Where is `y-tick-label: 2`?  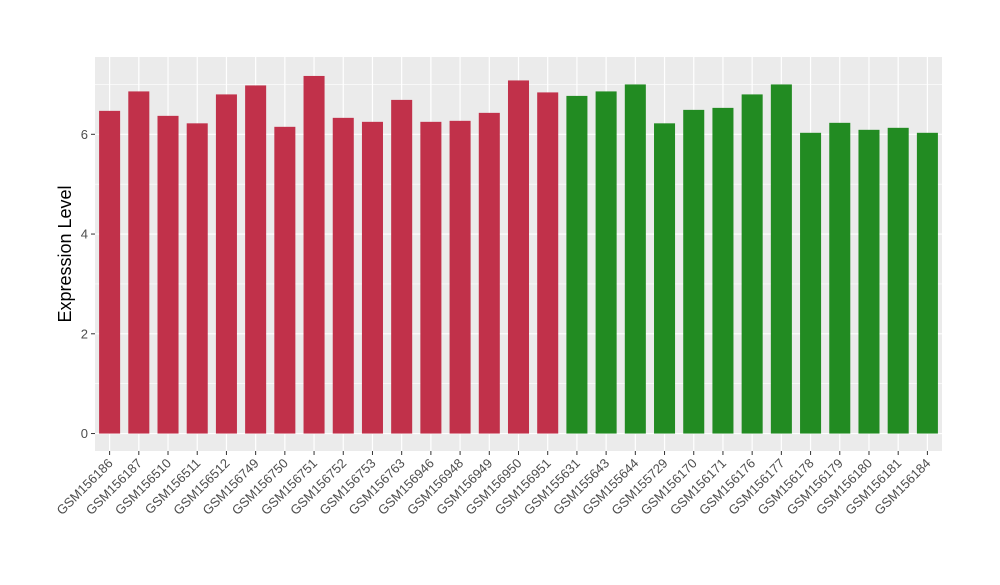
y-tick-label: 2 is located at coordinates (84, 333).